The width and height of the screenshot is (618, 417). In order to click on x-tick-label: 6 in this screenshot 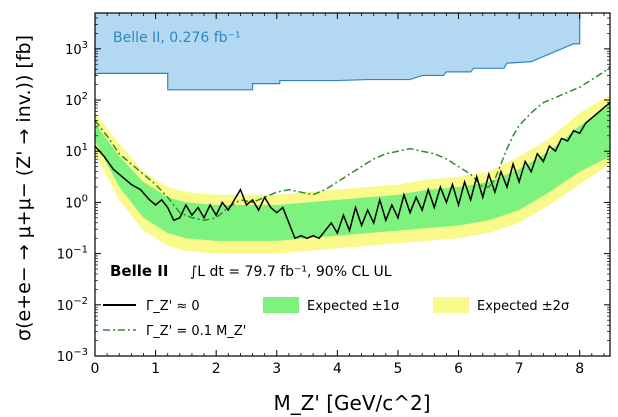, I will do `click(458, 369)`.